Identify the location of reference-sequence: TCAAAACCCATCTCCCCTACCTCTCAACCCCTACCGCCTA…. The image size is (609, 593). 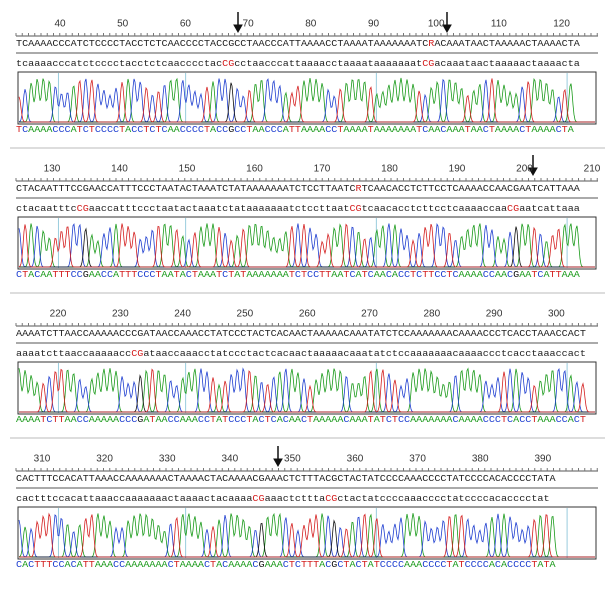
(298, 44).